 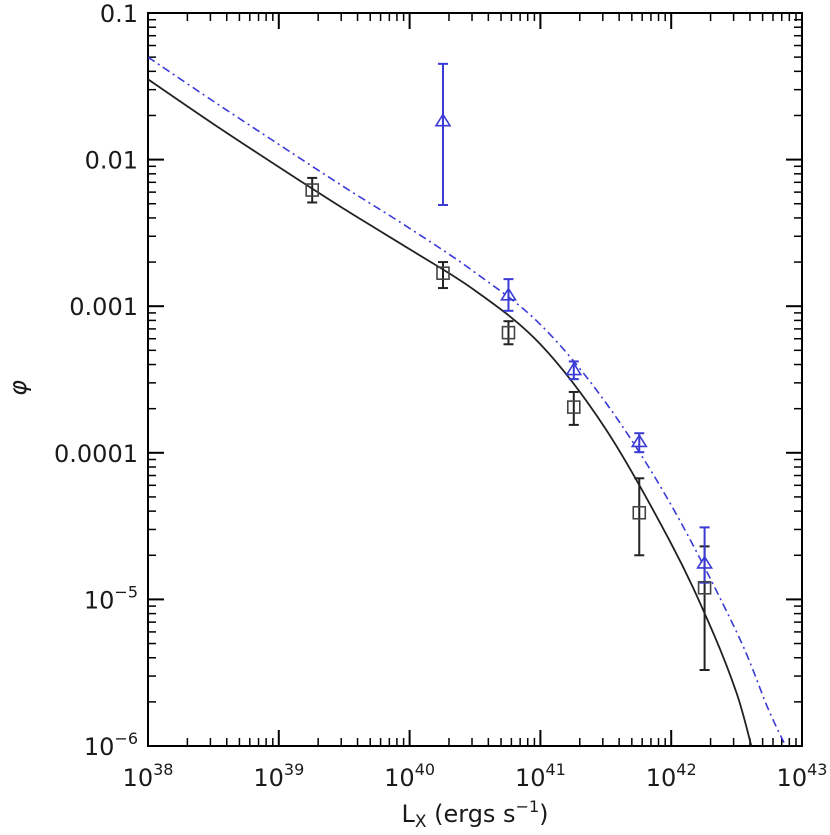 I want to click on x-tick-label: 1038, so click(x=148, y=776).